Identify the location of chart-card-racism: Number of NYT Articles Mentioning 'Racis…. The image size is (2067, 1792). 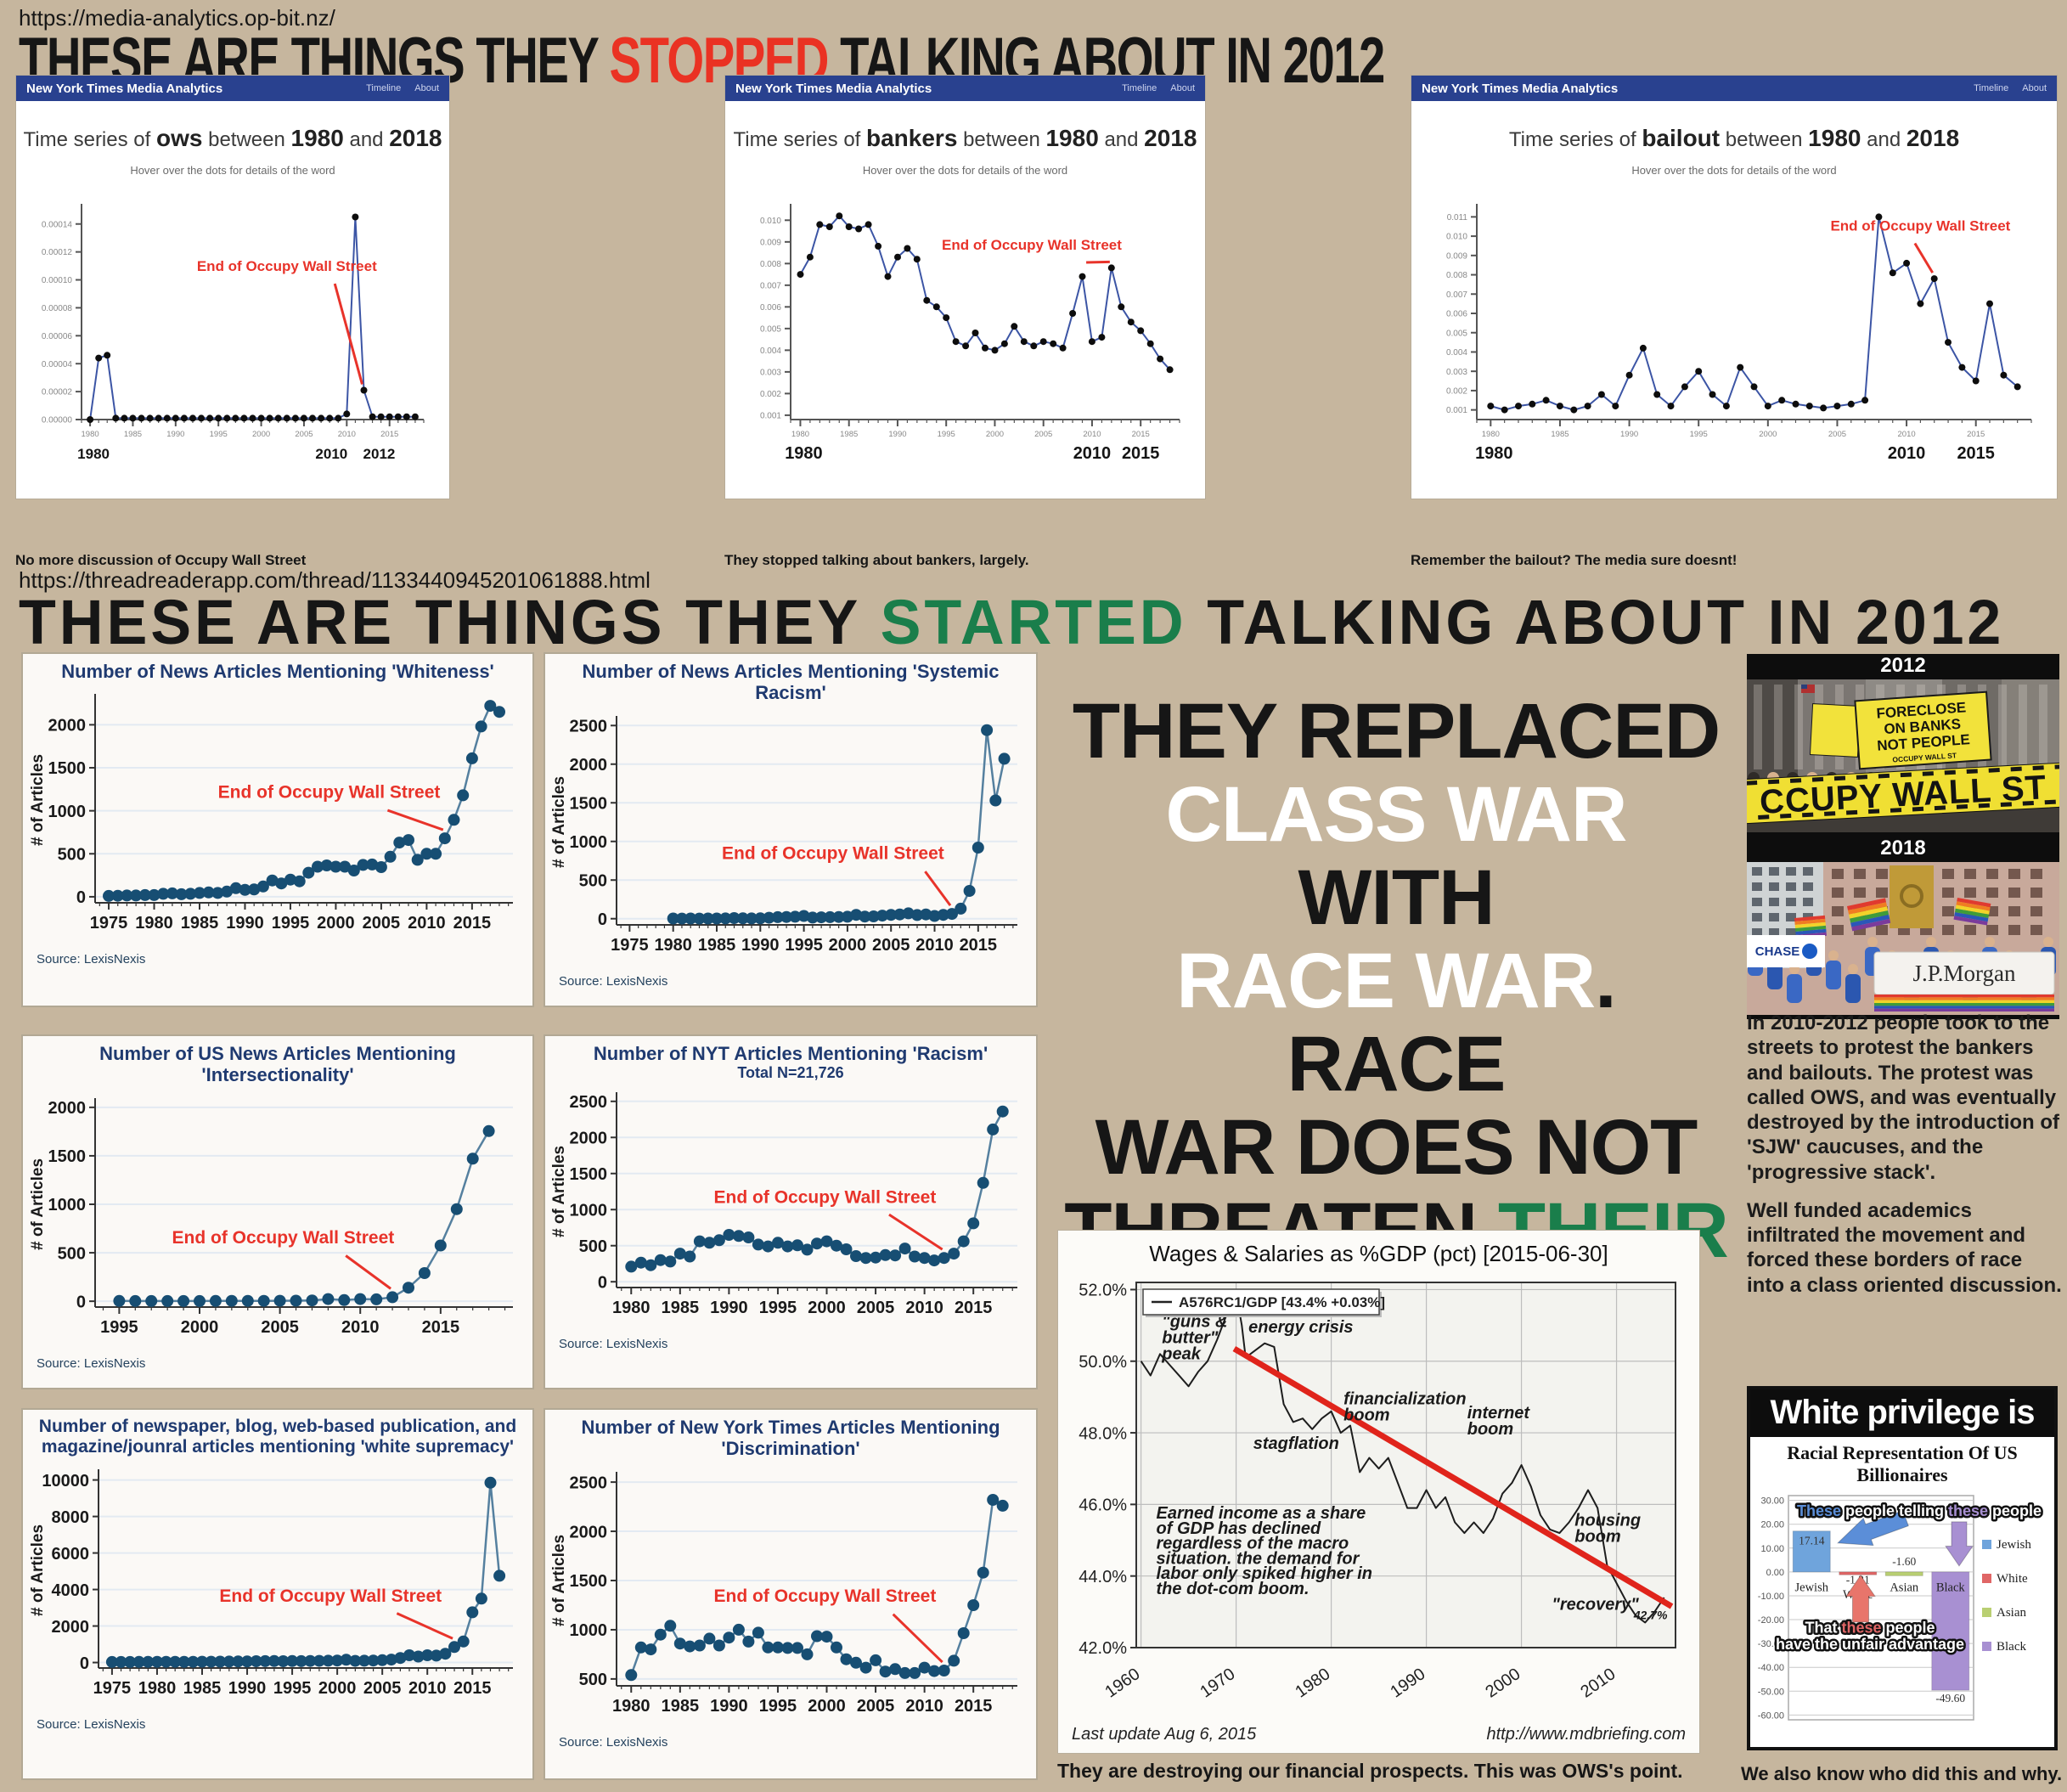
(791, 1211).